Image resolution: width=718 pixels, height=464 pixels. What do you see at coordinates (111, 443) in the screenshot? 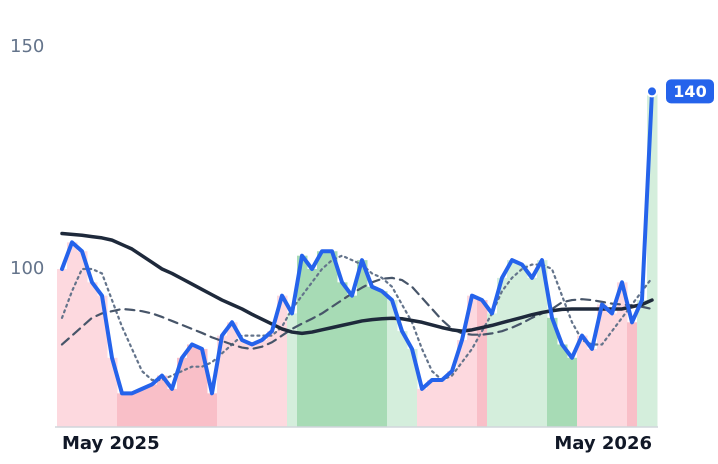
I see `x-tick-label: May 2025` at bounding box center [111, 443].